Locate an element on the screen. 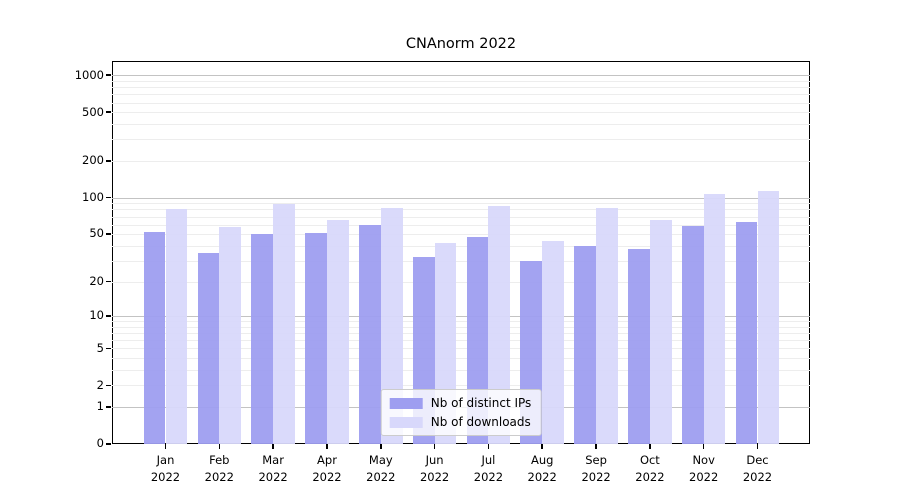 This screenshot has height=500, width=900. x-tick-label-line: Nov is located at coordinates (703, 460).